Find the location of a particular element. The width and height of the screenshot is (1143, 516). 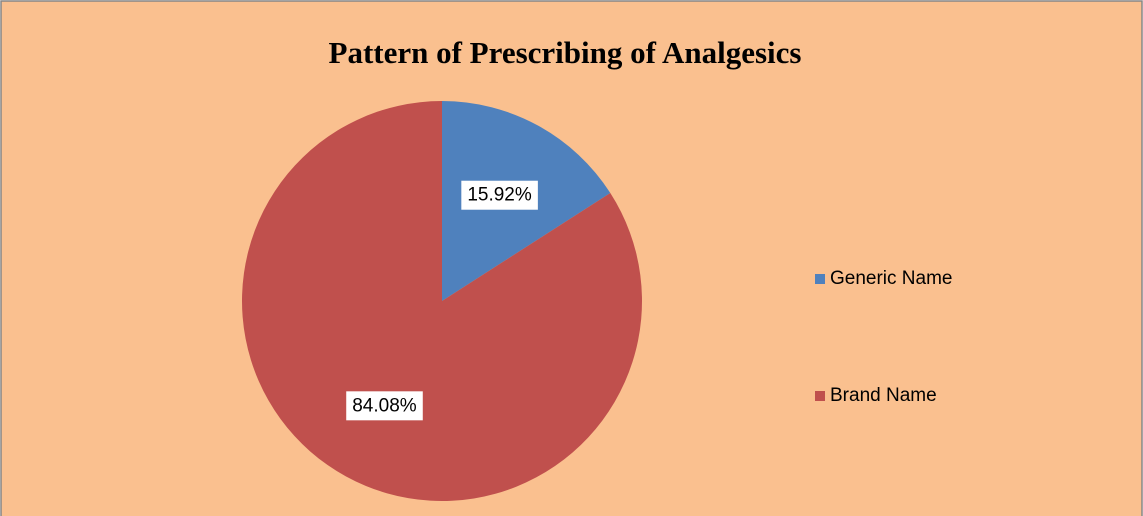

chart-title: Pattern of Prescribing of Analgesics is located at coordinates (565, 52).